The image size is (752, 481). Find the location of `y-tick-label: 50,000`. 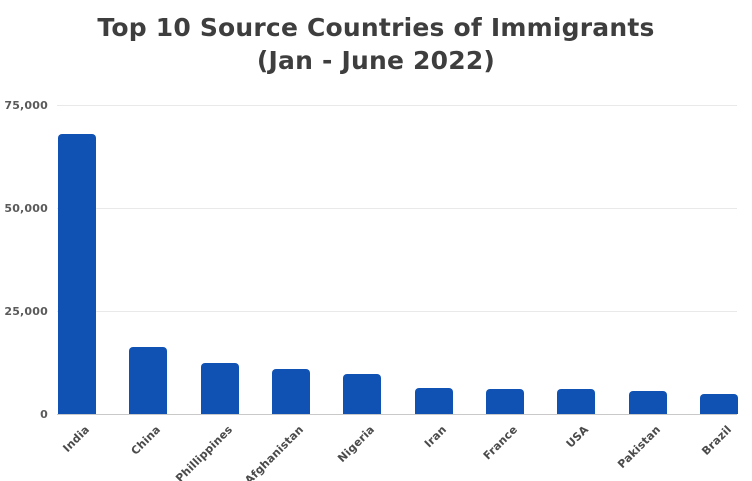

y-tick-label: 50,000 is located at coordinates (26, 208).